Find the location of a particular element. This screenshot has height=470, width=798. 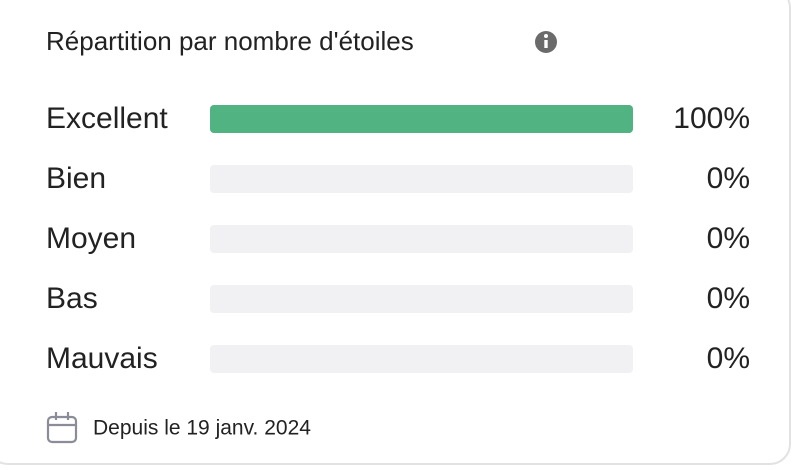

info-icon is located at coordinates (546, 42).